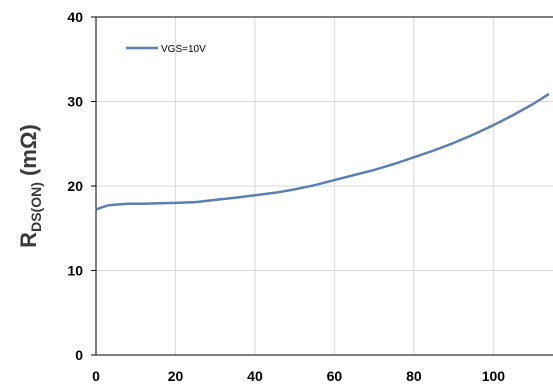 This screenshot has width=553, height=387. I want to click on y-tick-label: 10, so click(75, 271).